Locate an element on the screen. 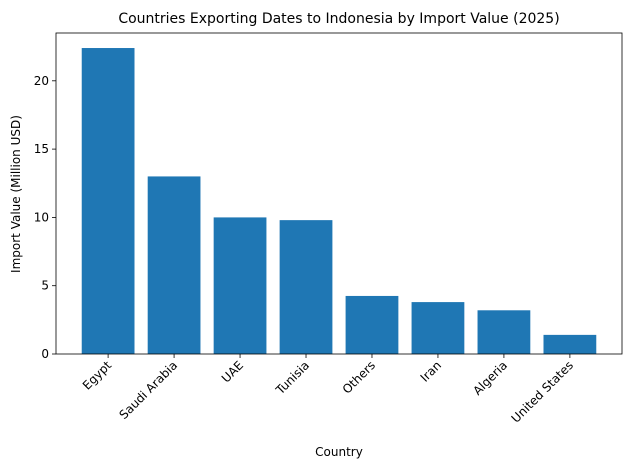 The image size is (630, 470). x-tick-label: Tunisia is located at coordinates (293, 378).